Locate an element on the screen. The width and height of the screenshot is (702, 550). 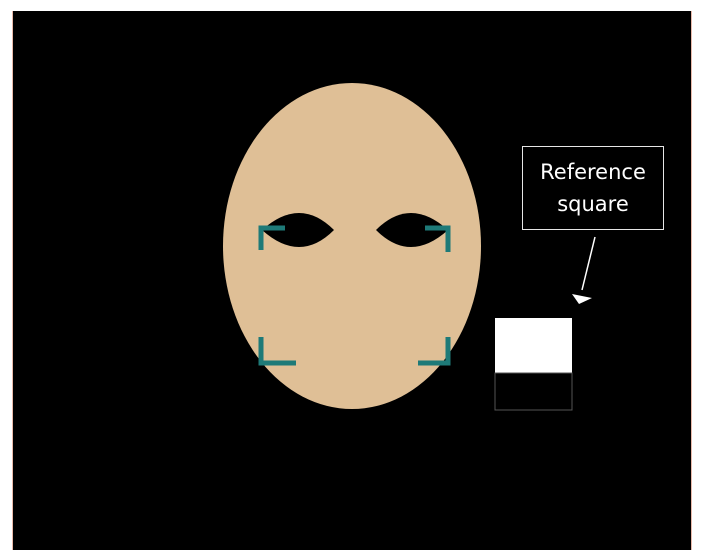
right-eye is located at coordinates (412, 230).